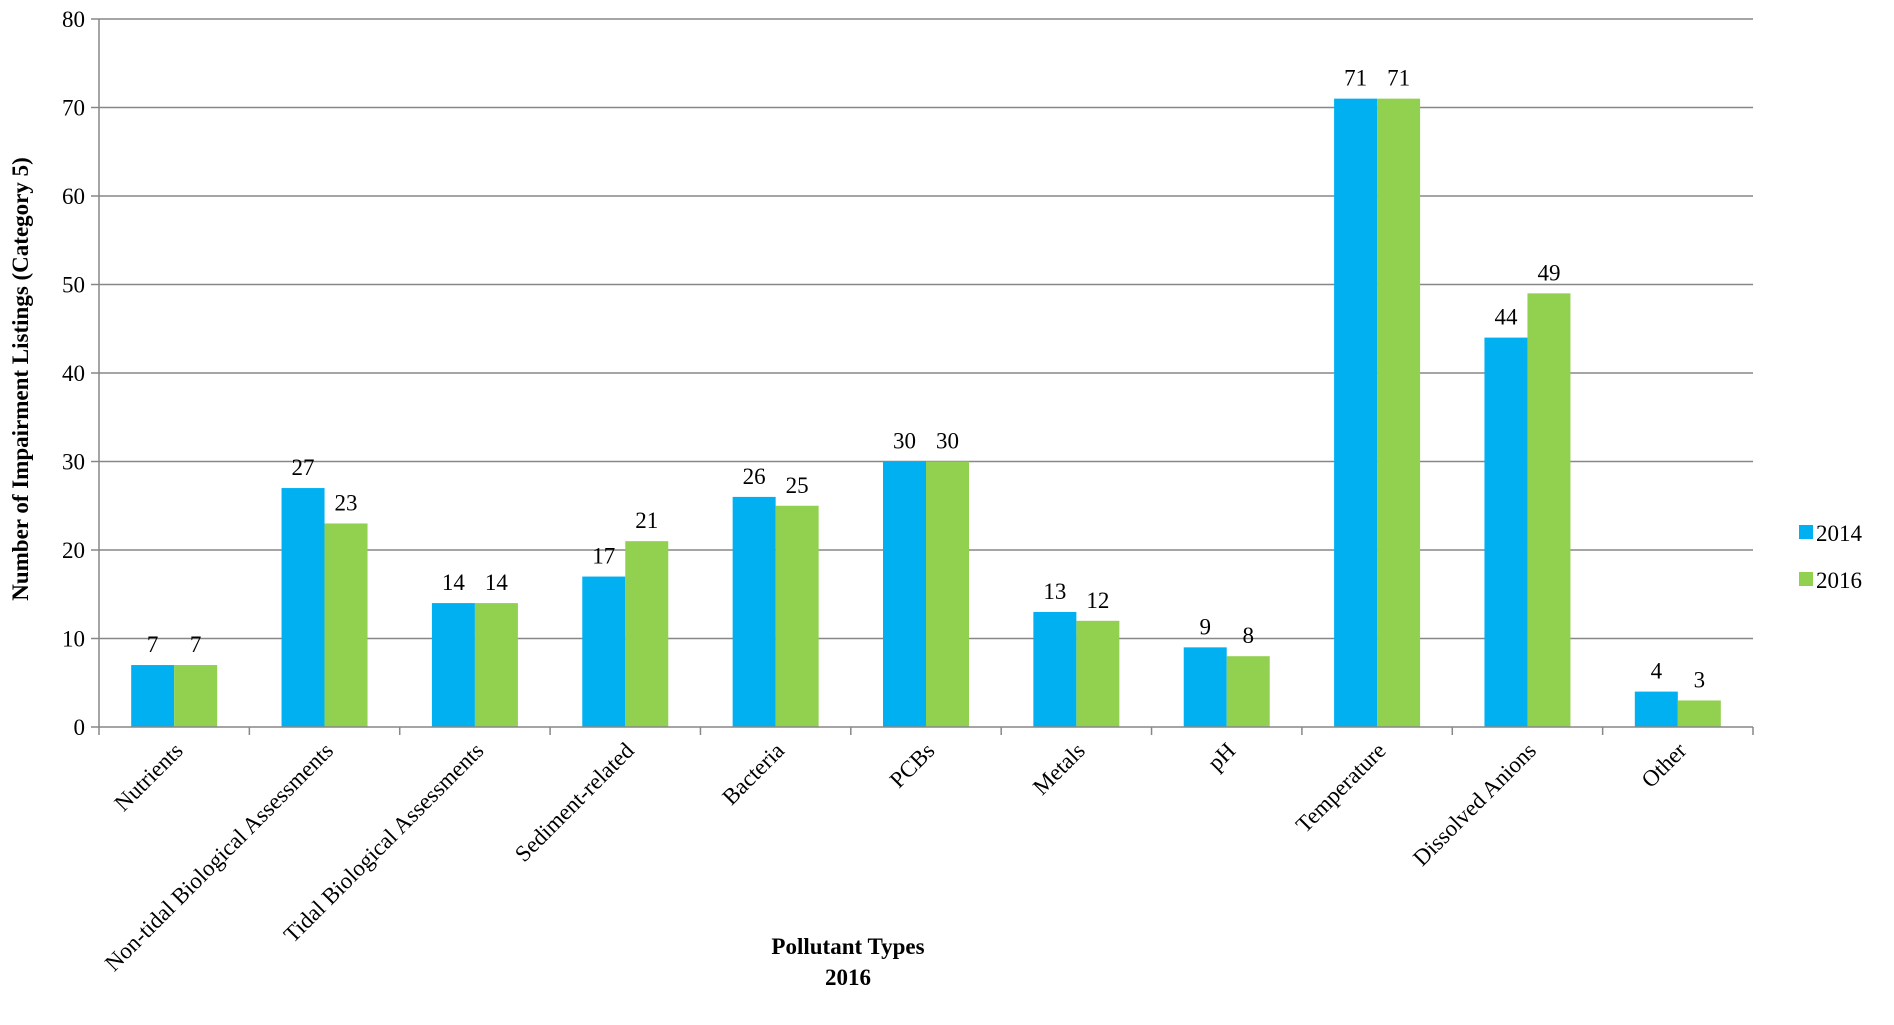 The image size is (1894, 1025). What do you see at coordinates (1398, 78) in the screenshot?
I see `data-label-2016: 71` at bounding box center [1398, 78].